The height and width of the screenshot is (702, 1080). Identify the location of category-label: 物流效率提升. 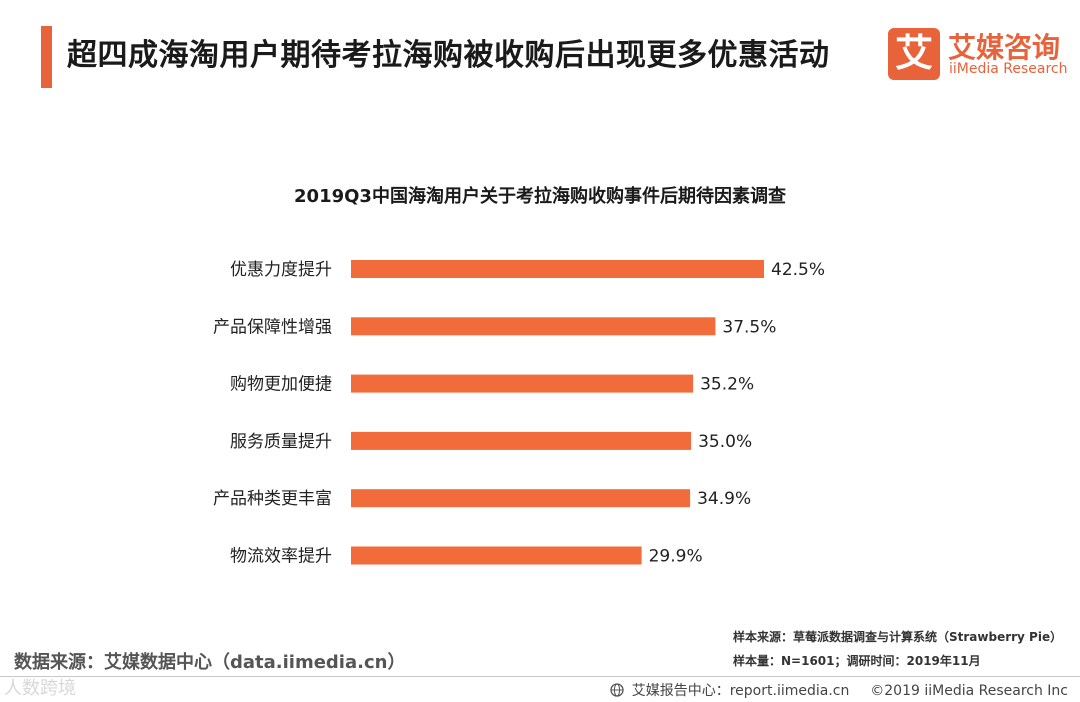
(281, 557).